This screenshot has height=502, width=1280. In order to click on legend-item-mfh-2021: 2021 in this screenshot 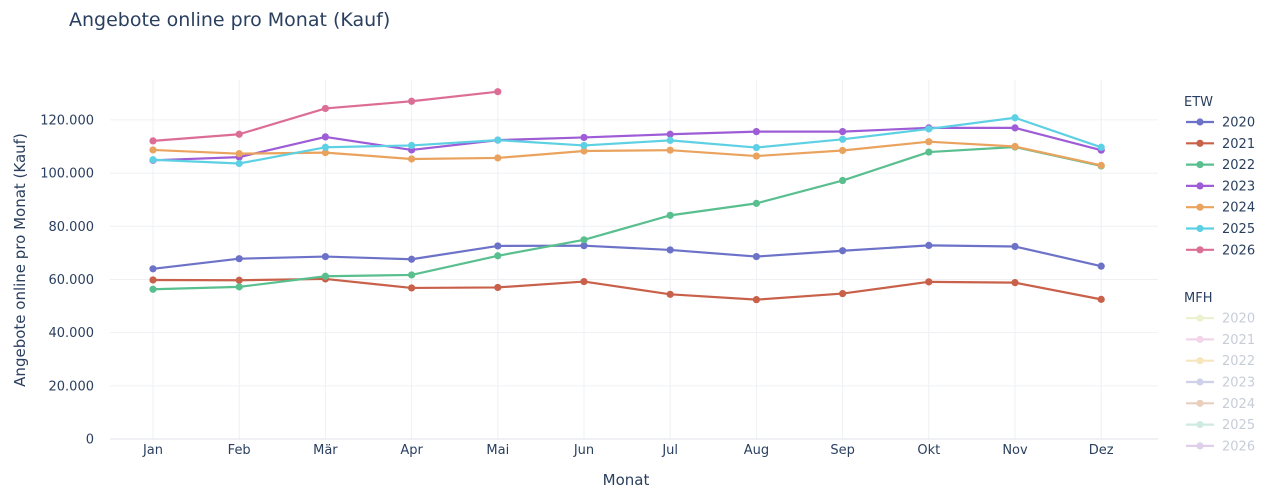, I will do `click(1220, 340)`.